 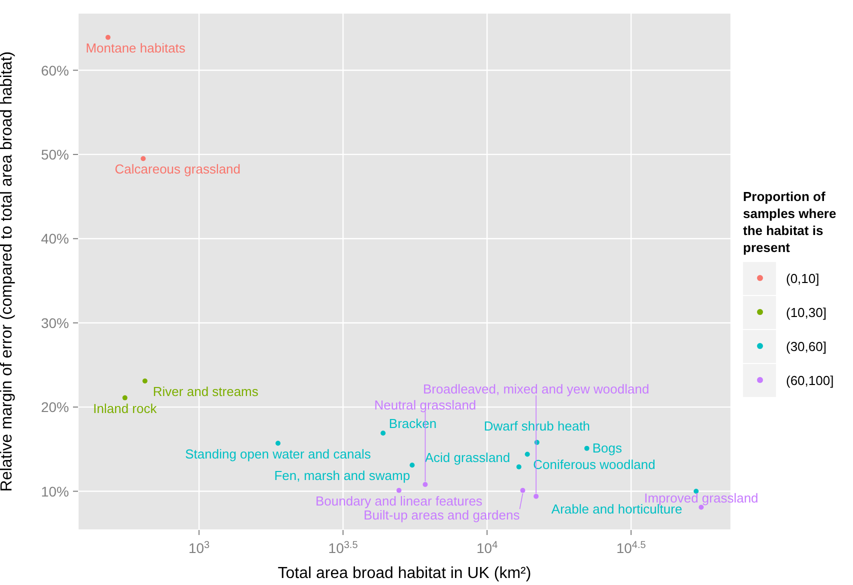 What do you see at coordinates (607, 448) in the screenshot?
I see `annotation: Bogs` at bounding box center [607, 448].